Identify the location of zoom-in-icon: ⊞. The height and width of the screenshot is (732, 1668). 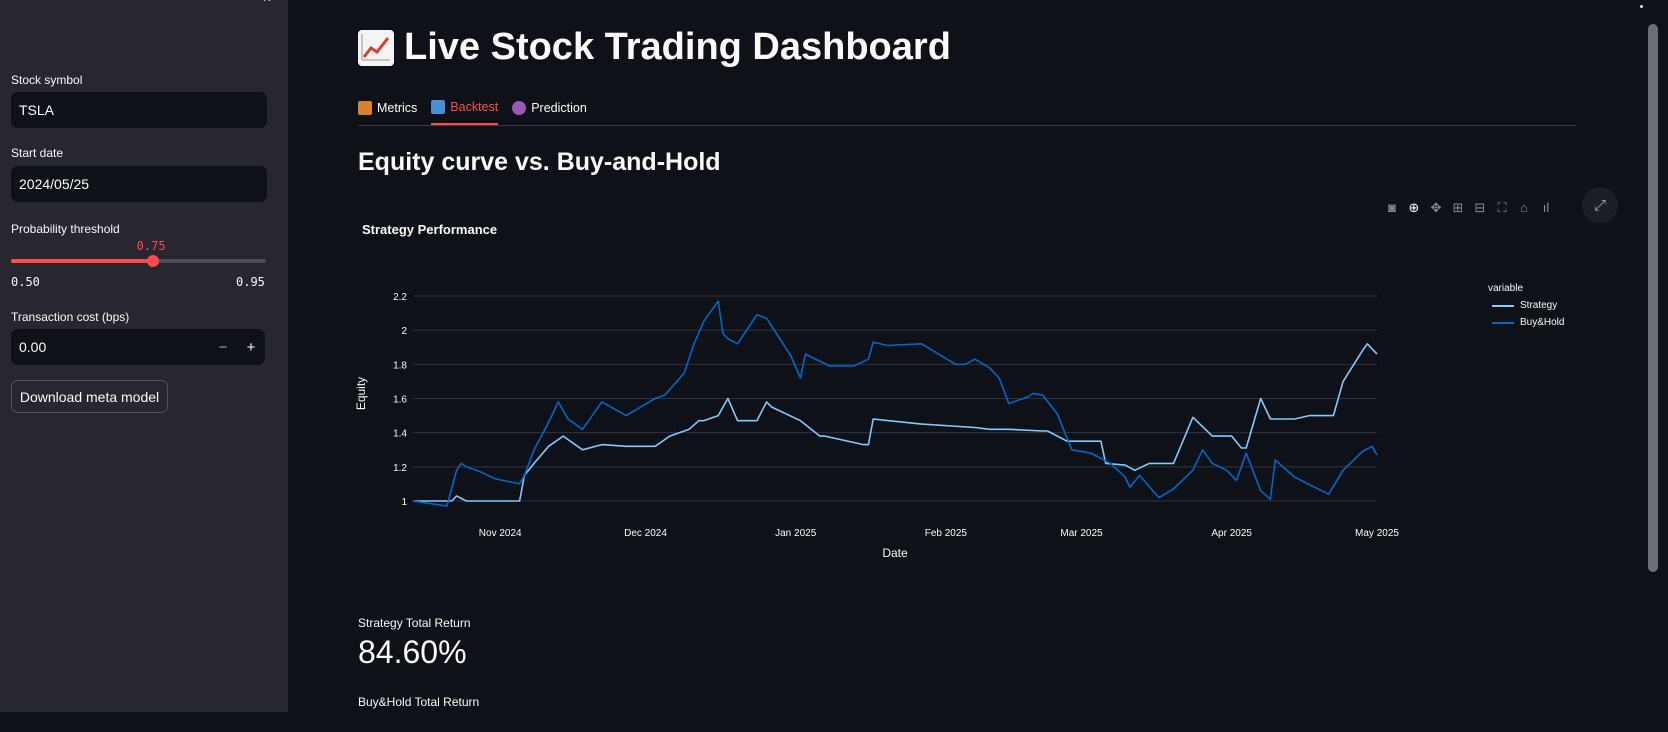
(1458, 207).